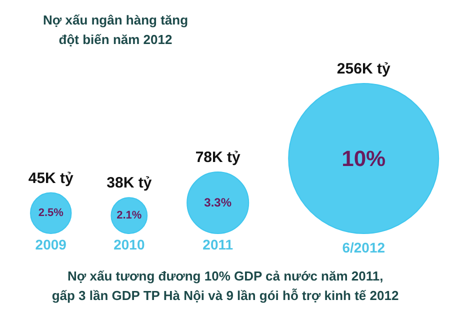  Describe the element at coordinates (51, 244) in the screenshot. I see `category-label: 2009` at that location.